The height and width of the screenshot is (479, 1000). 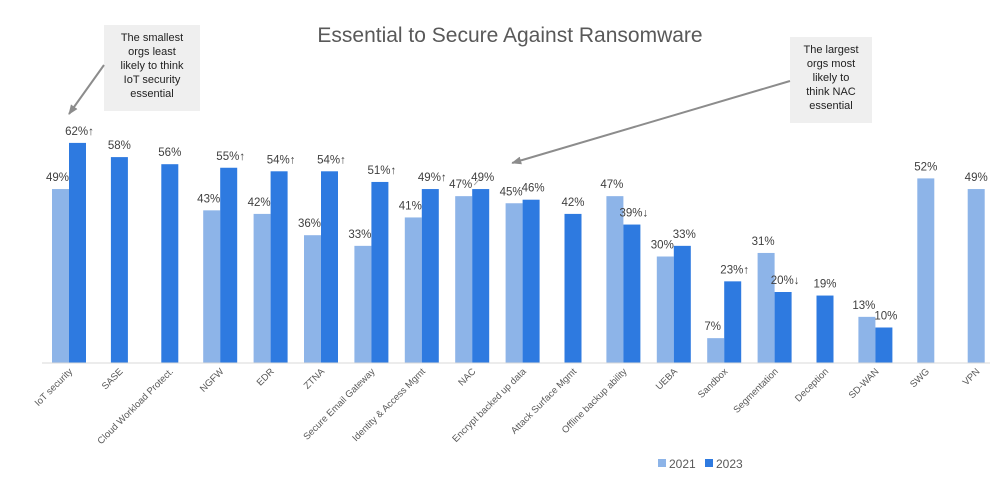 I want to click on annotation-text-line: orgs most, so click(x=831, y=64).